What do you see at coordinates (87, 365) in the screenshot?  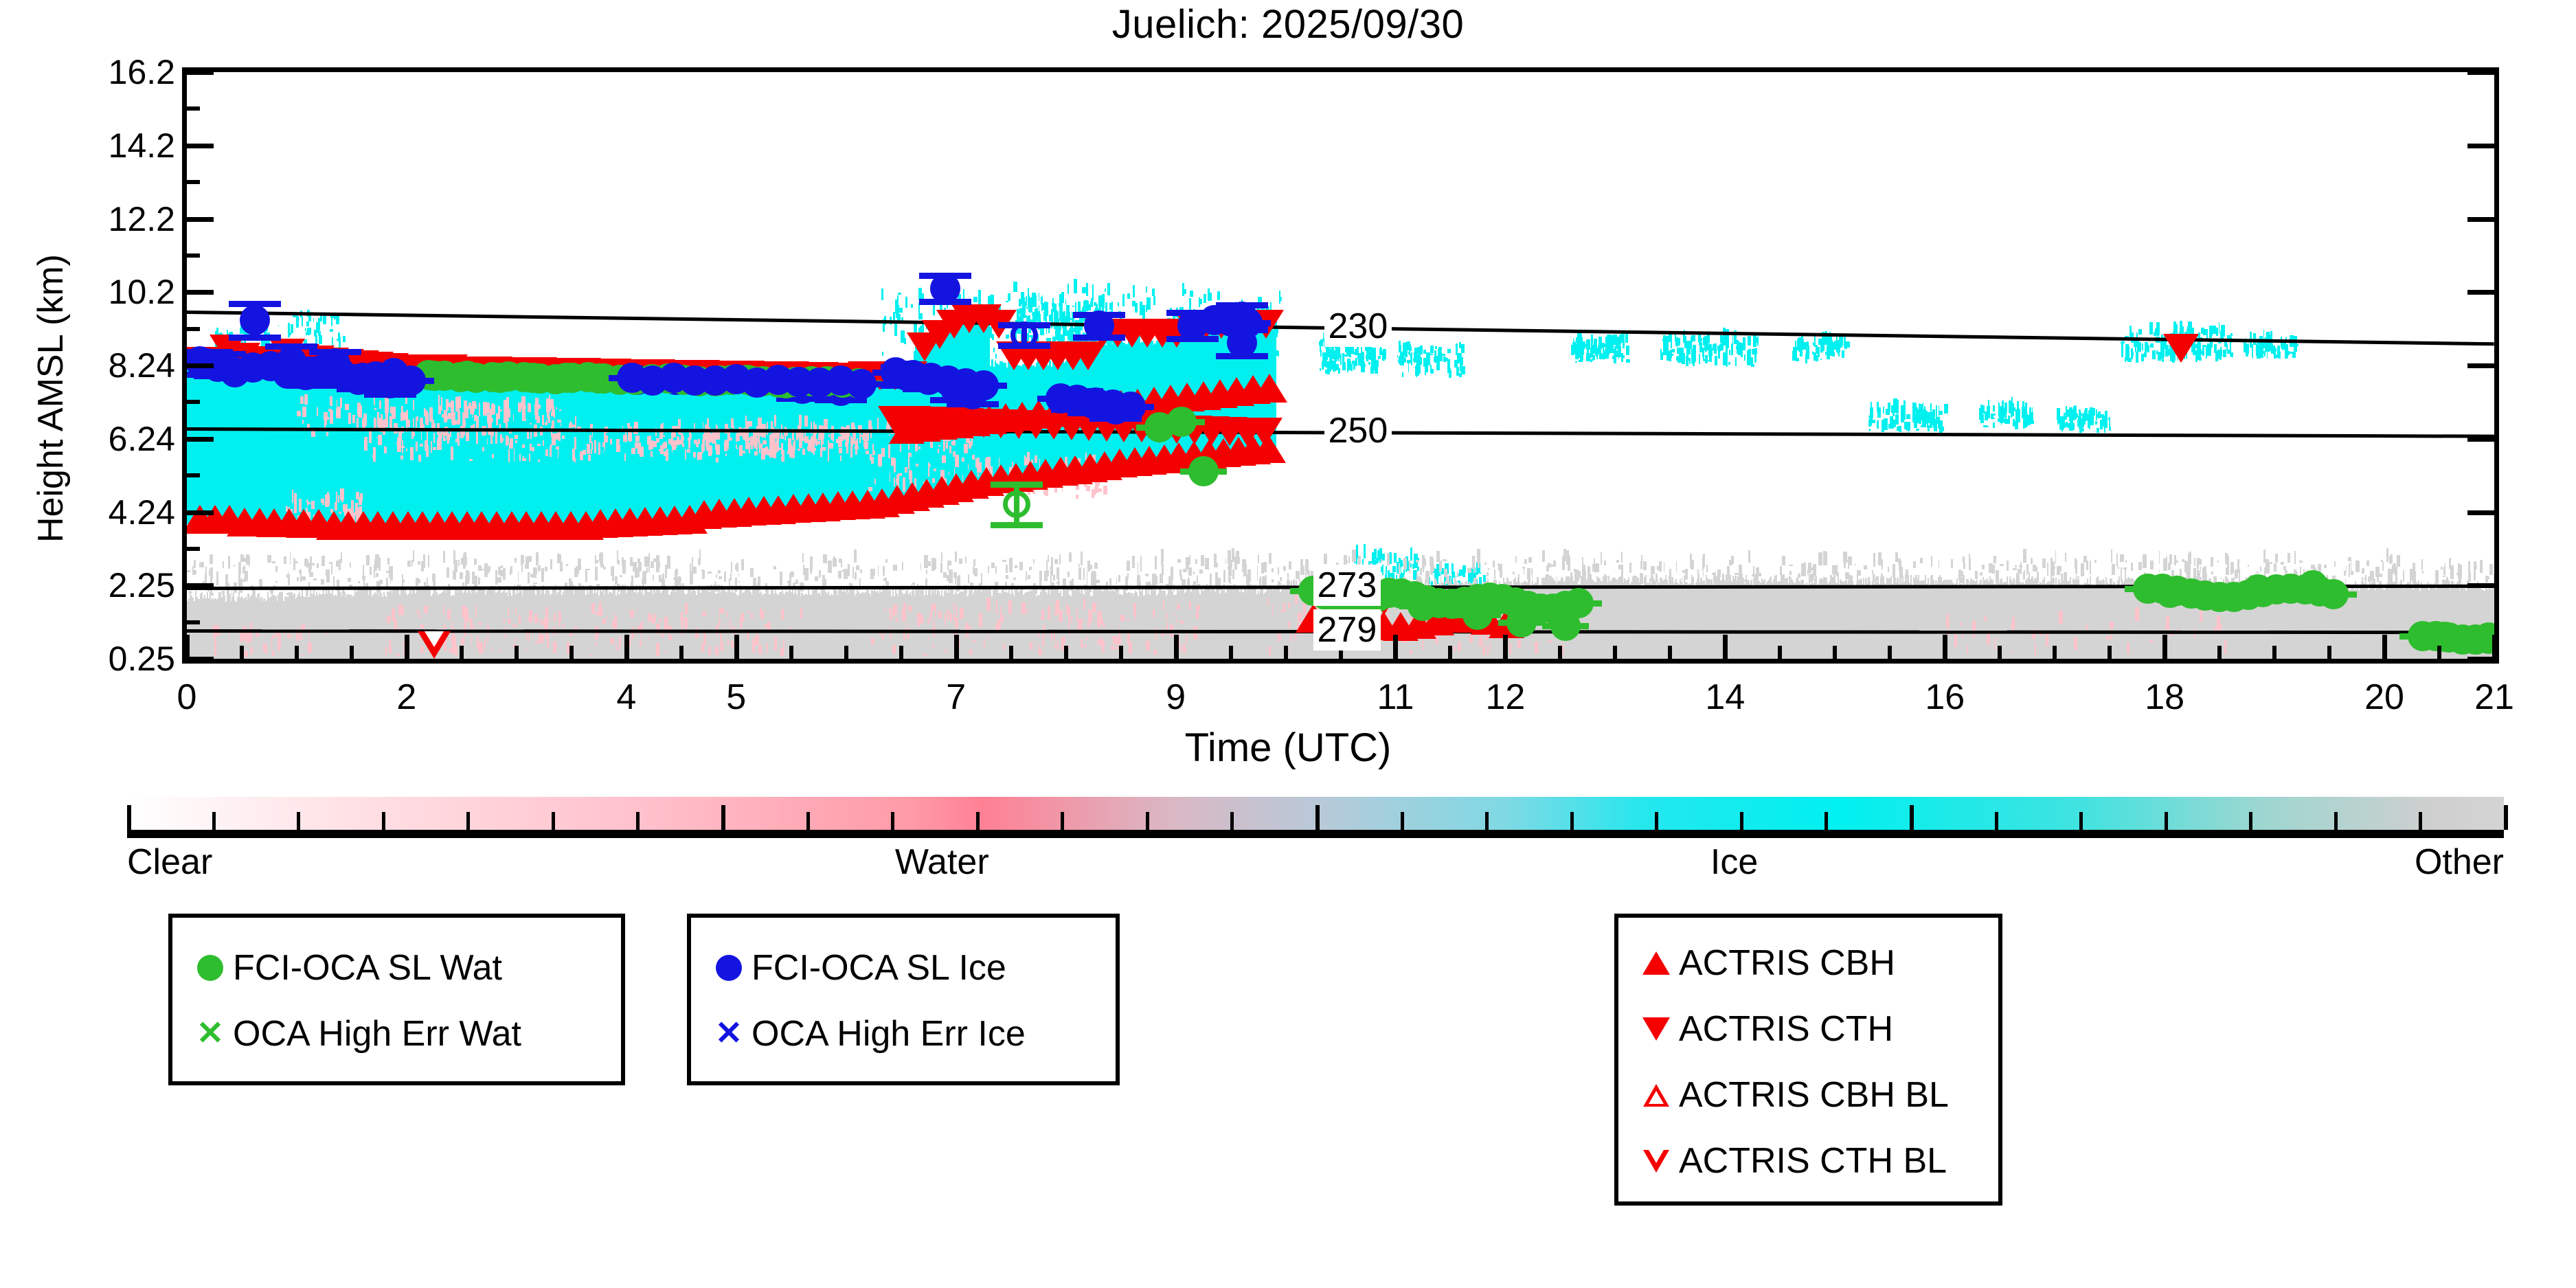 I see `y-axis-tick-labels: 16.2 14.2 12.2 10.2 8.24 6.24 4.24 2.25 0.25` at bounding box center [87, 365].